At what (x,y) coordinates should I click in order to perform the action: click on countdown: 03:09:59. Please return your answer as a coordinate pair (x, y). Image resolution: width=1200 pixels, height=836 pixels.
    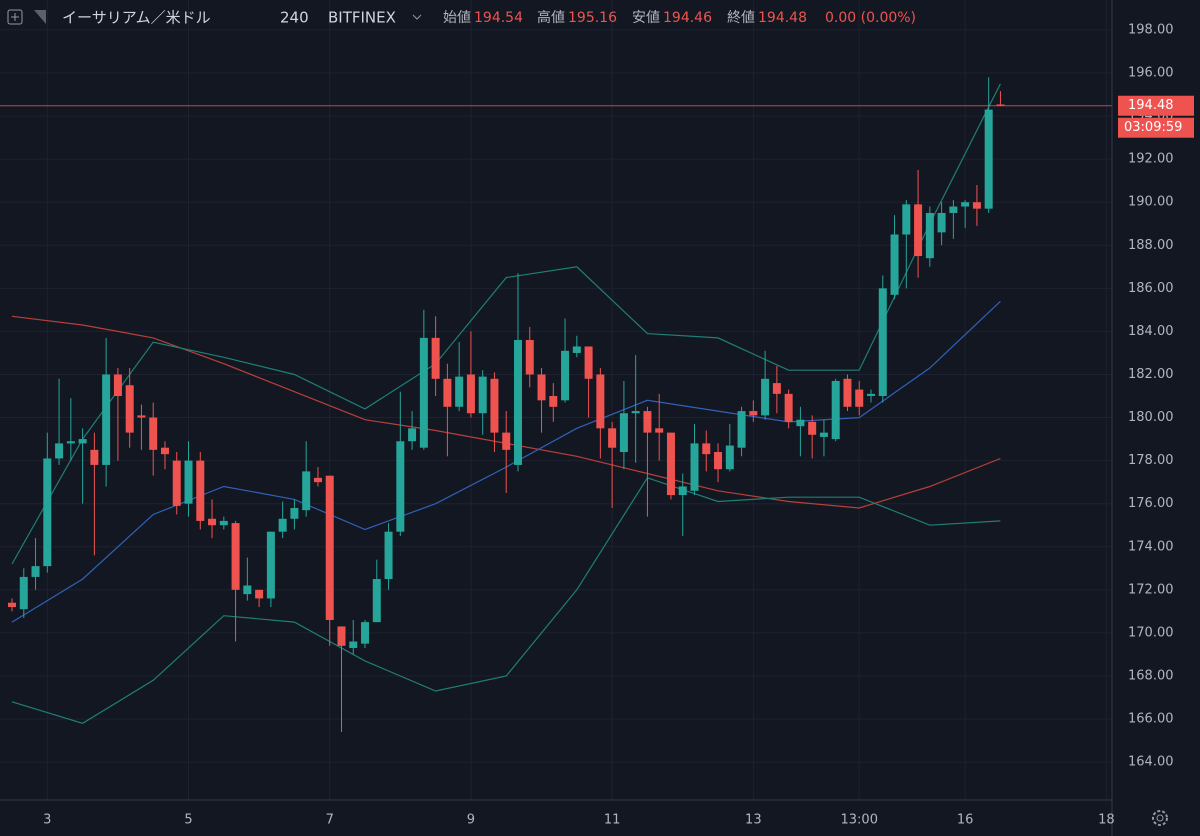
    Looking at the image, I should click on (1153, 127).